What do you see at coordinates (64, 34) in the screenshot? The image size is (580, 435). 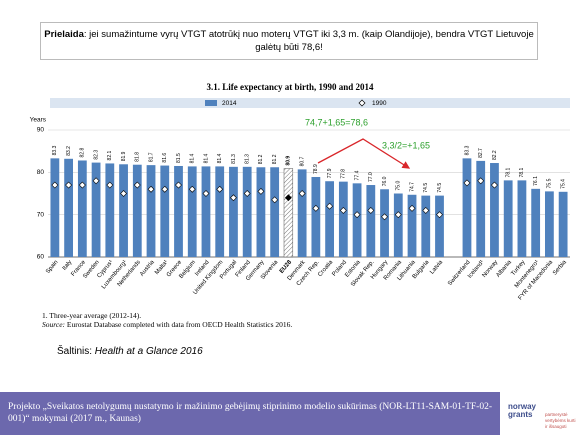 I see `assumption-bold: Prielaida` at bounding box center [64, 34].